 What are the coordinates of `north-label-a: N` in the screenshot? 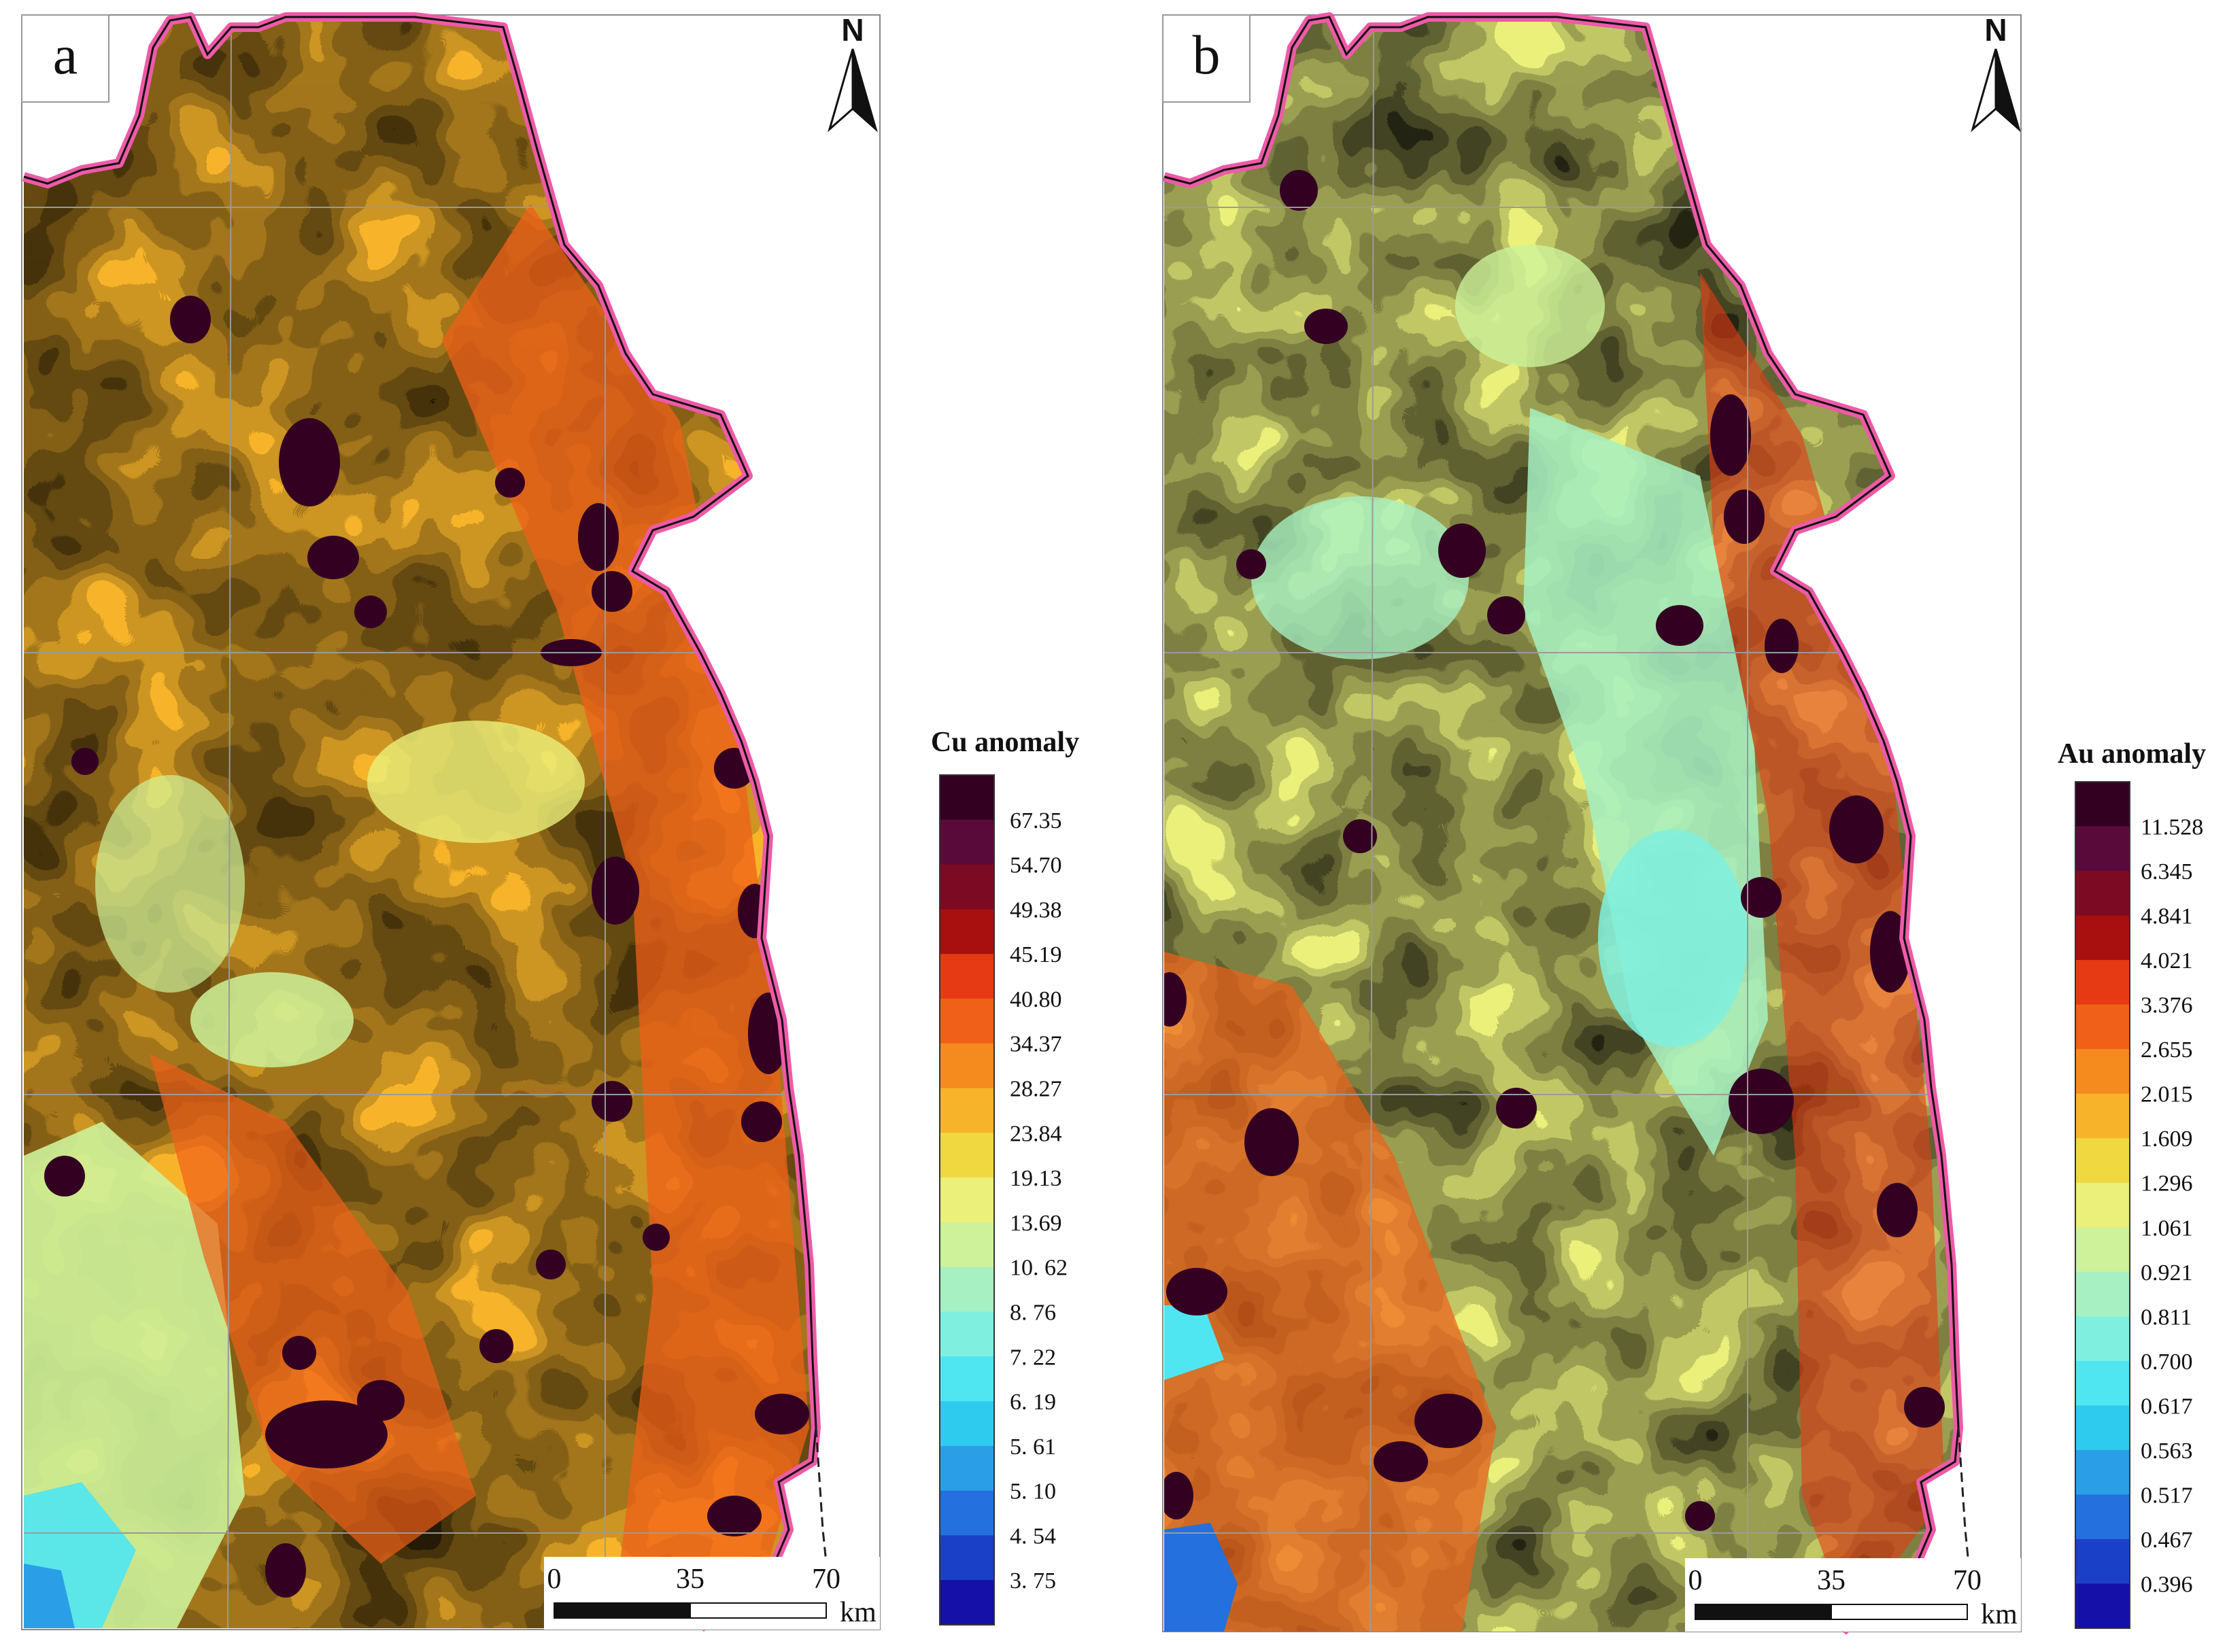 It's located at (853, 30).